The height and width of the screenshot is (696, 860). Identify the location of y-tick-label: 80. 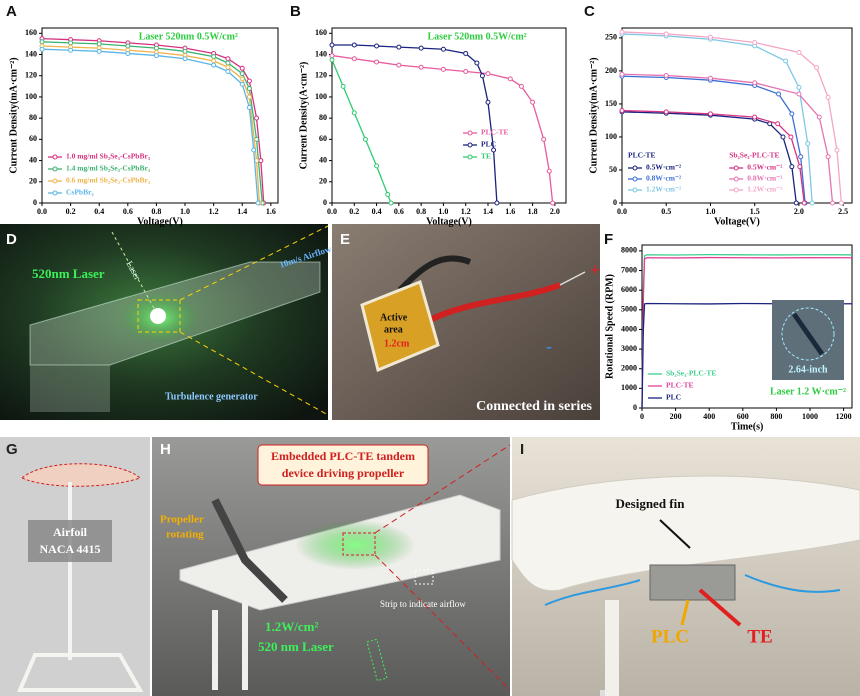
(33, 117).